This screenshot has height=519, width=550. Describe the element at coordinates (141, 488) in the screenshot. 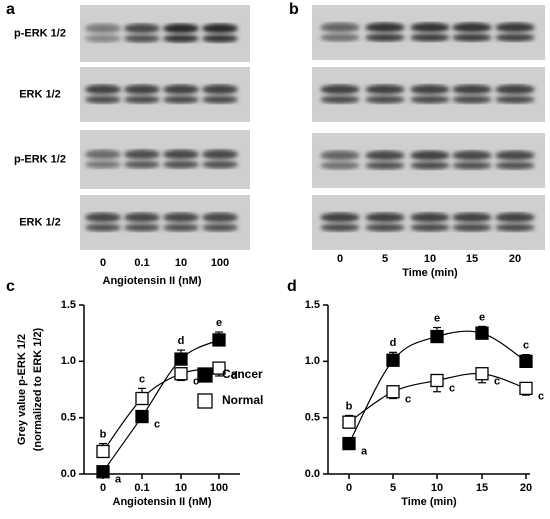

I see `x-tick-label: 0.1` at that location.